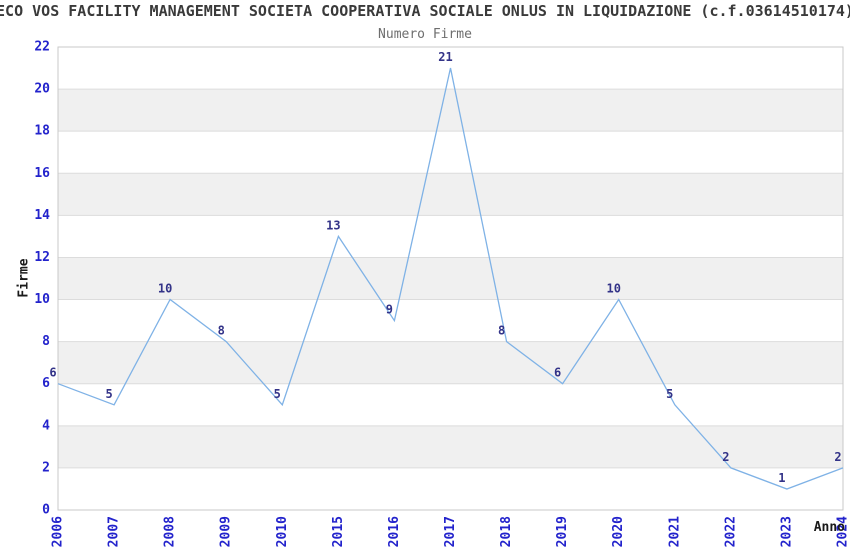 This screenshot has width=850, height=550. What do you see at coordinates (618, 531) in the screenshot?
I see `x-tick-label: 2020` at bounding box center [618, 531].